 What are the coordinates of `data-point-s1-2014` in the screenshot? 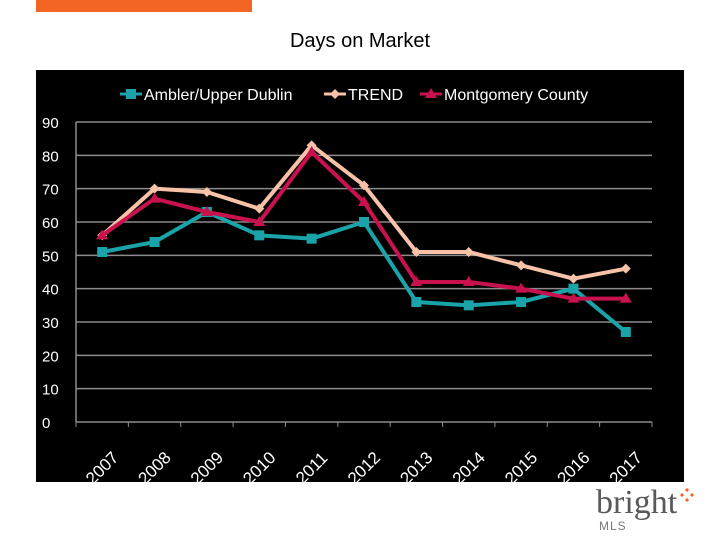 It's located at (468, 252).